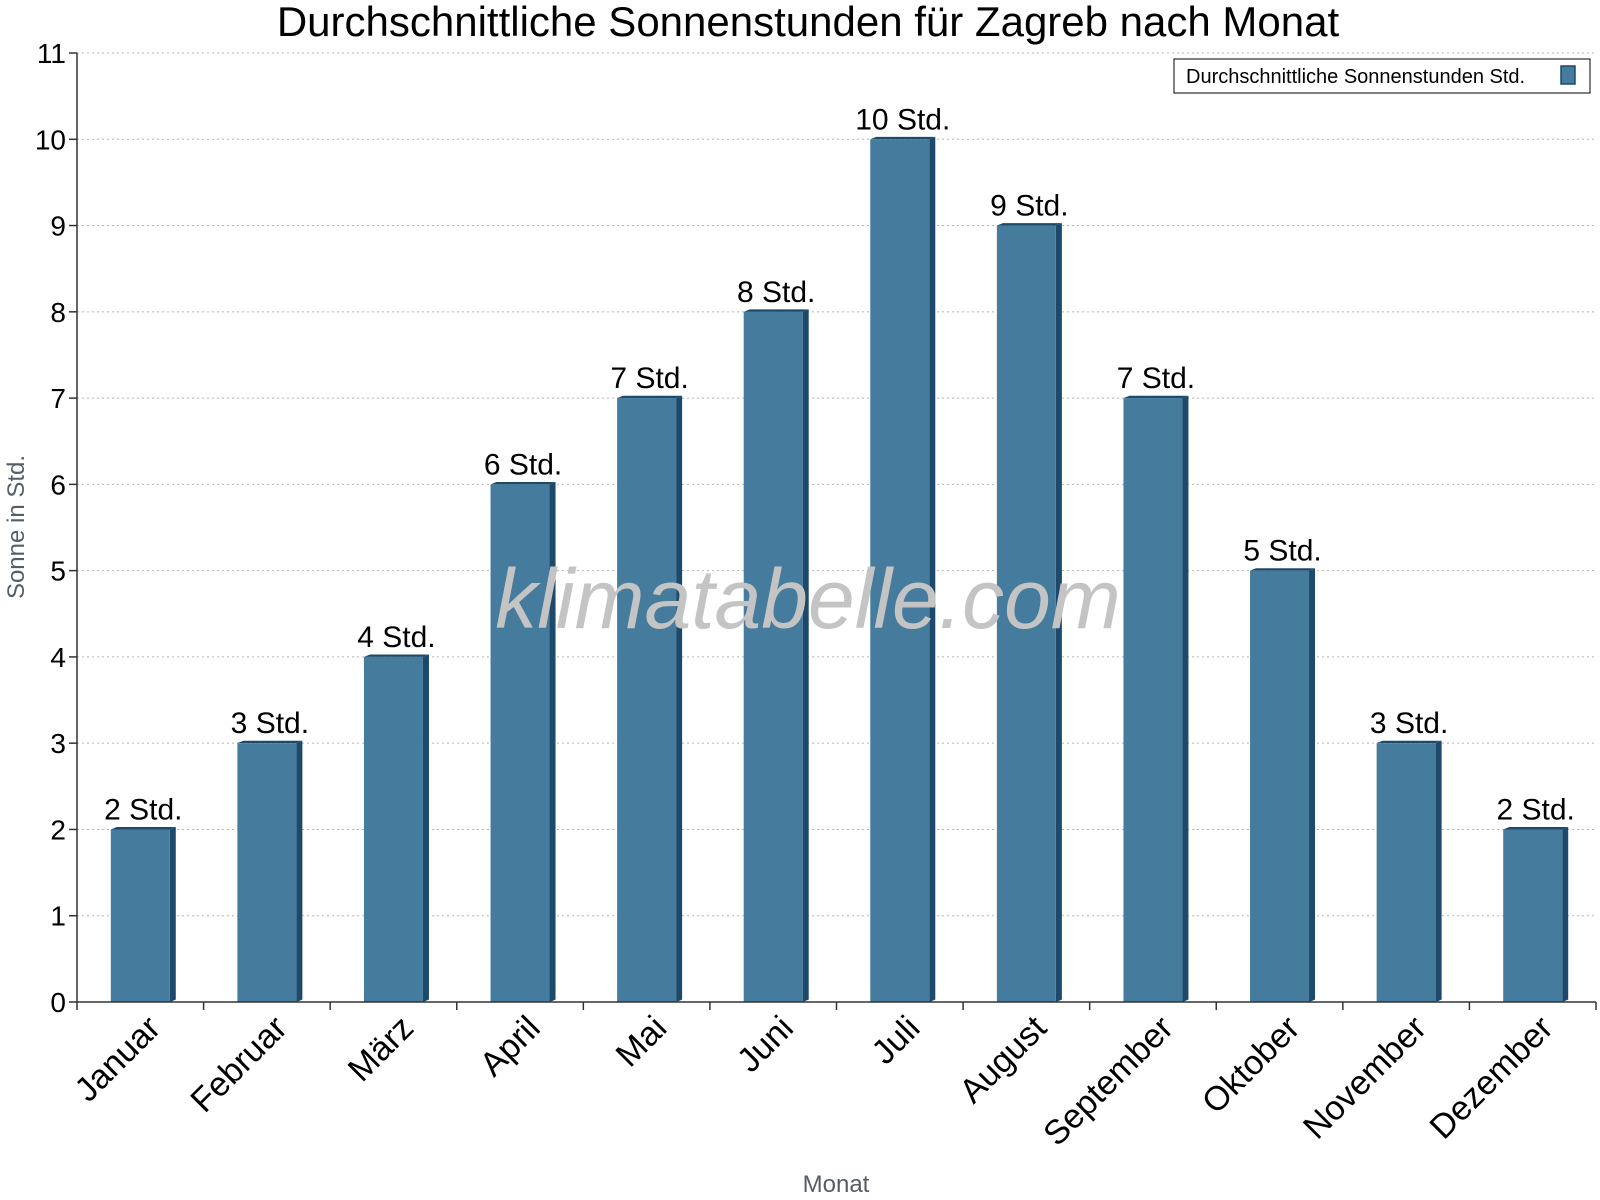 Image resolution: width=1600 pixels, height=1200 pixels. What do you see at coordinates (58, 484) in the screenshot?
I see `y-tick-label: 6` at bounding box center [58, 484].